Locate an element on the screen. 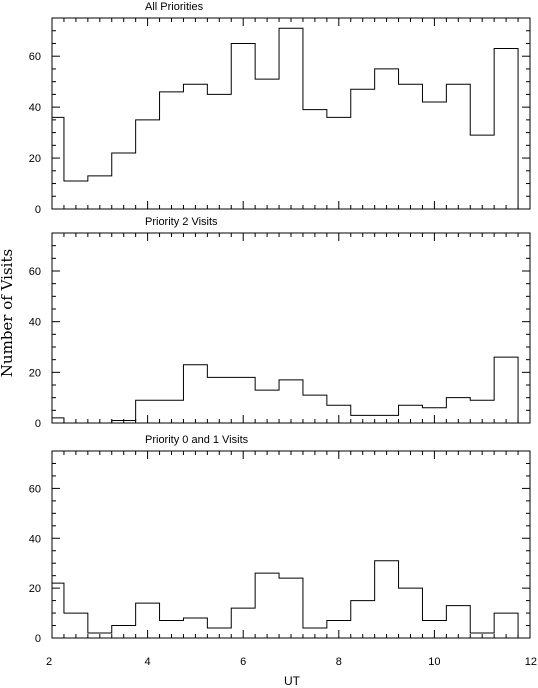 The height and width of the screenshot is (688, 538). x-tick-label: 8 is located at coordinates (339, 662).